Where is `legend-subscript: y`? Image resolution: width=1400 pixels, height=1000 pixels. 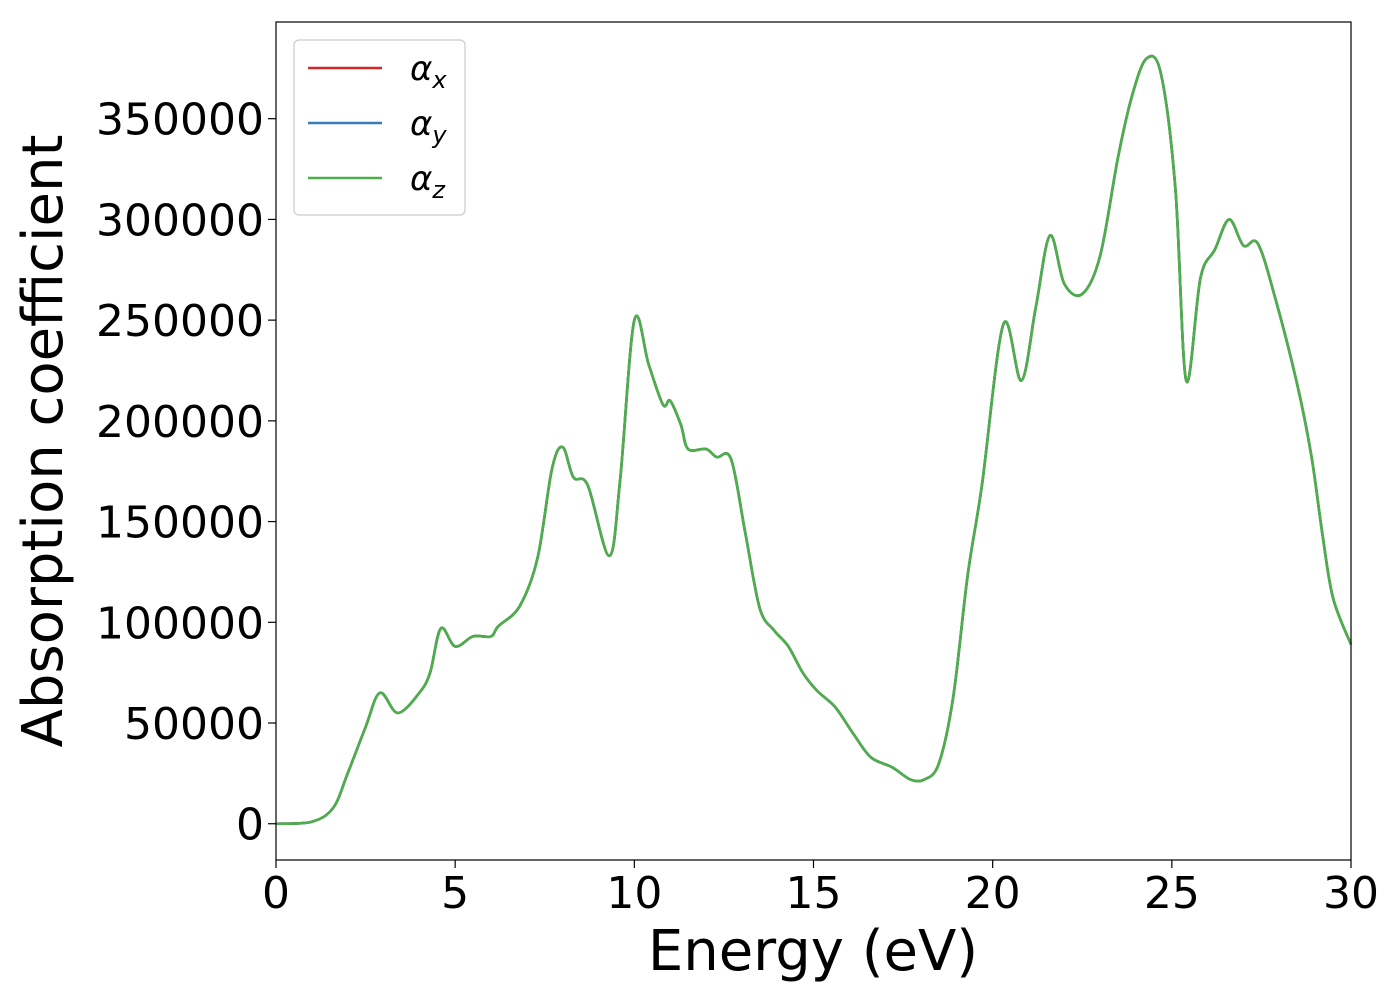
legend-subscript: y is located at coordinates (439, 135).